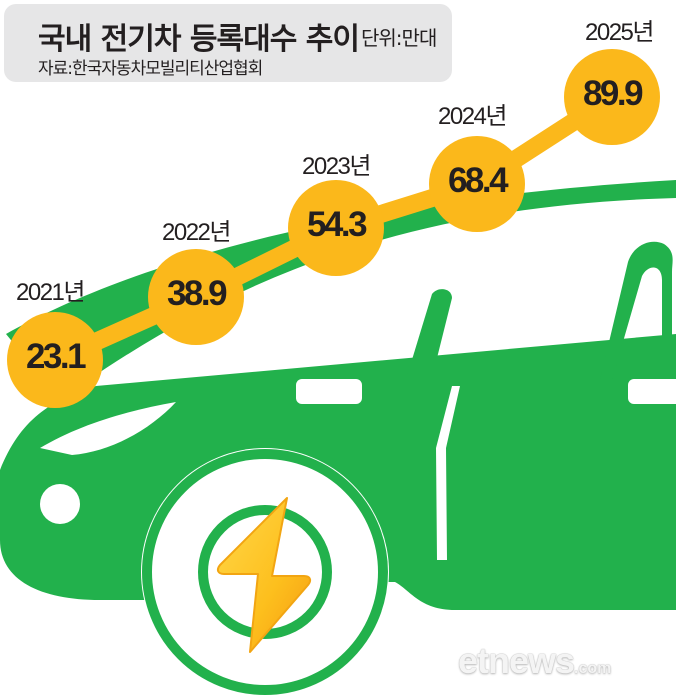  What do you see at coordinates (478, 180) in the screenshot?
I see `value-label-2024: 68.4` at bounding box center [478, 180].